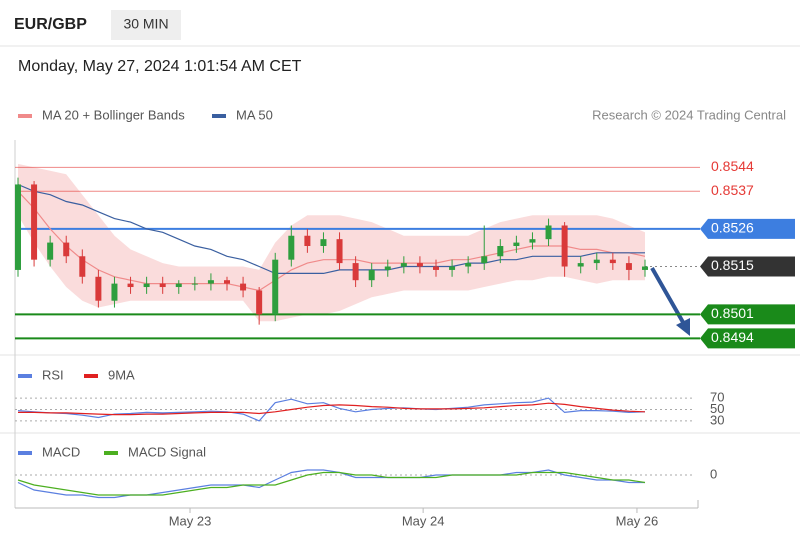  What do you see at coordinates (732, 190) in the screenshot?
I see `level-label: 0.8537` at bounding box center [732, 190].